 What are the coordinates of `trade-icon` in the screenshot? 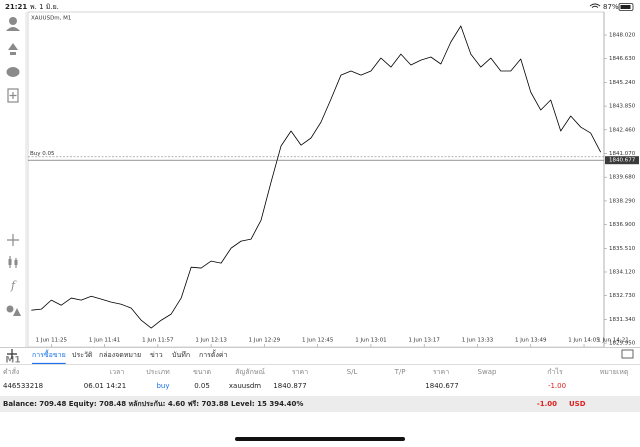 It's located at (13, 49).